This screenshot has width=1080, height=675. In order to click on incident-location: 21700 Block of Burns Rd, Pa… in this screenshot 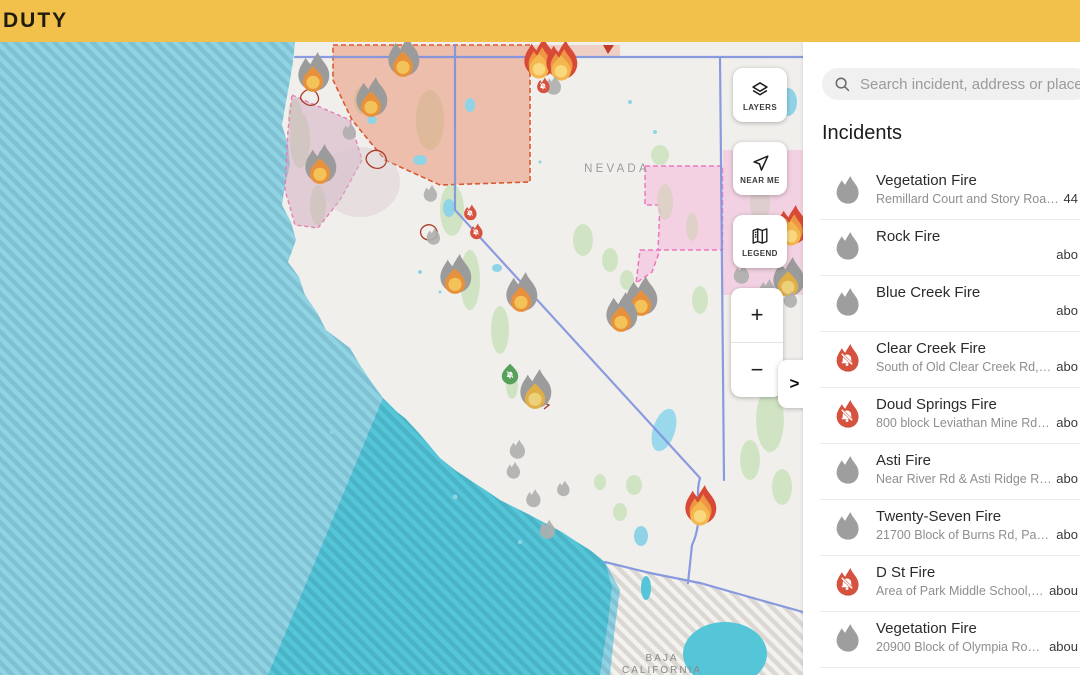, I will do `click(963, 535)`.